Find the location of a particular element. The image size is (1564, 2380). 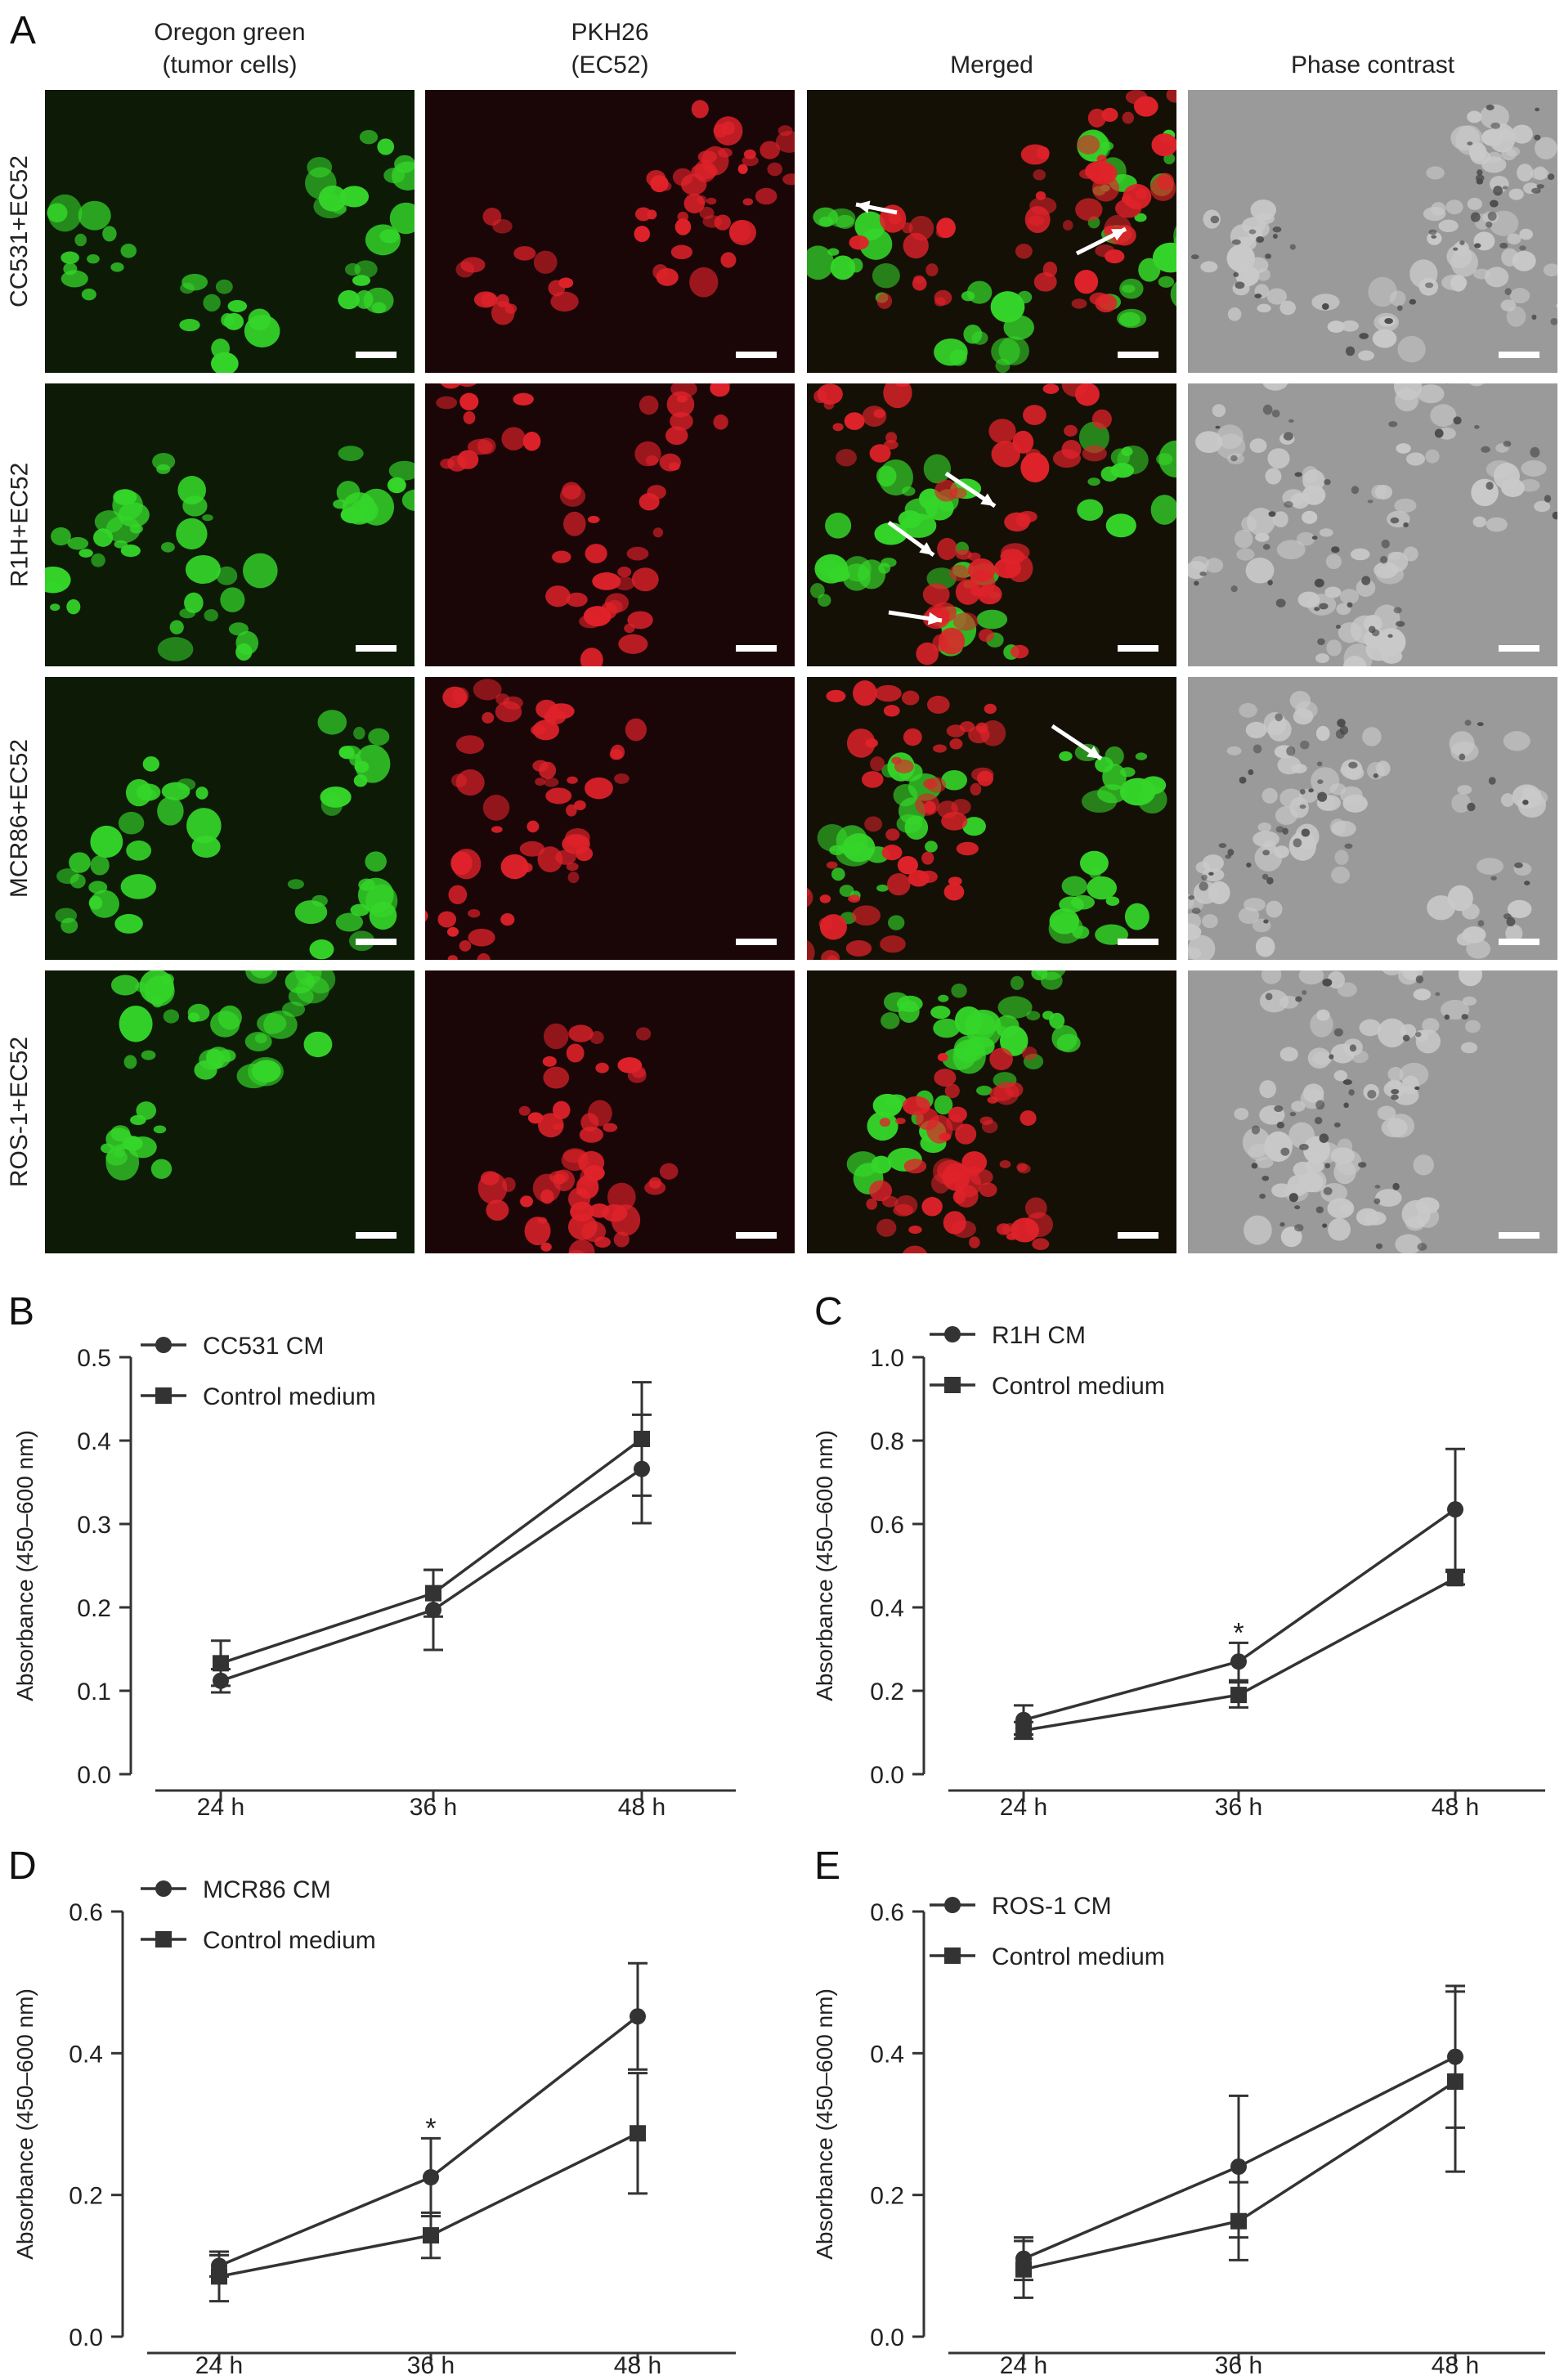

micrograph-ros-1-ec52-green is located at coordinates (230, 1111).